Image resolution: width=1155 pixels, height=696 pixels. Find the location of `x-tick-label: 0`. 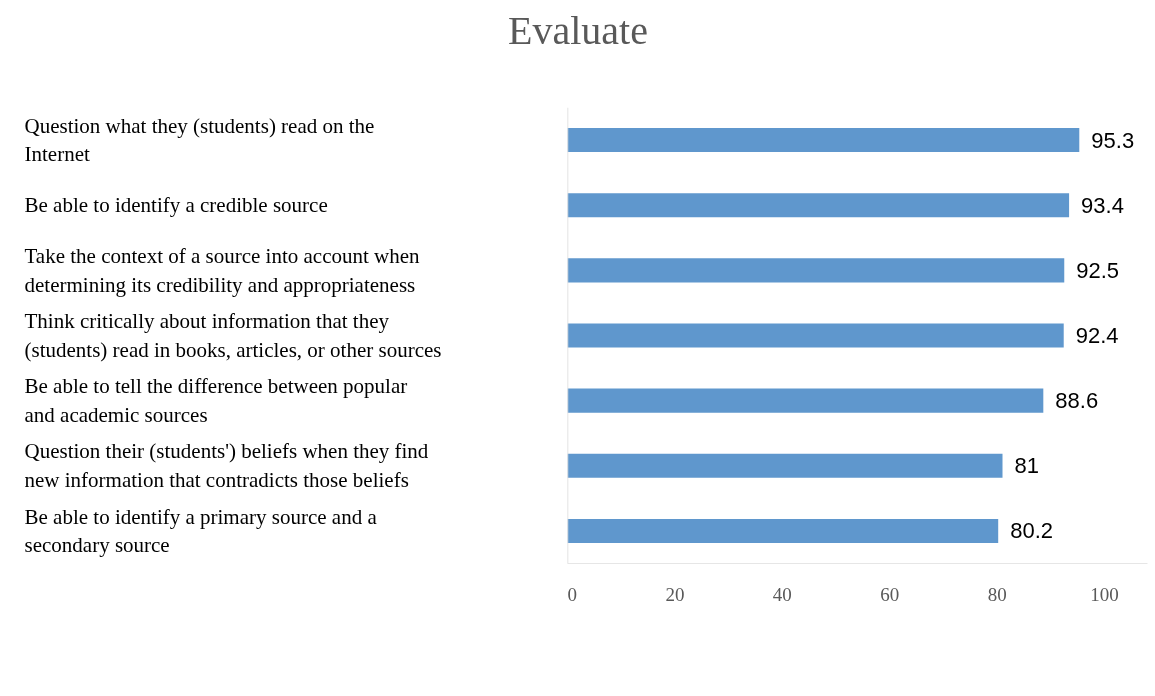

x-tick-label: 0 is located at coordinates (572, 594).